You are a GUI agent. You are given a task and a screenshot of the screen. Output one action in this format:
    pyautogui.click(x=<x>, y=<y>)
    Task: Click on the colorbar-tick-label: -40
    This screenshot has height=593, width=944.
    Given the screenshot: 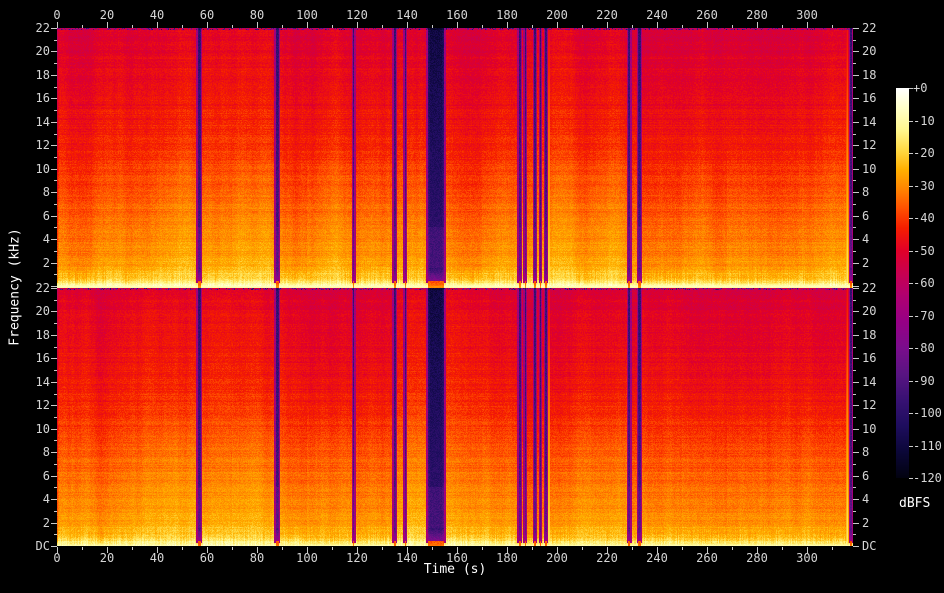 What is the action you would take?
    pyautogui.click(x=924, y=218)
    